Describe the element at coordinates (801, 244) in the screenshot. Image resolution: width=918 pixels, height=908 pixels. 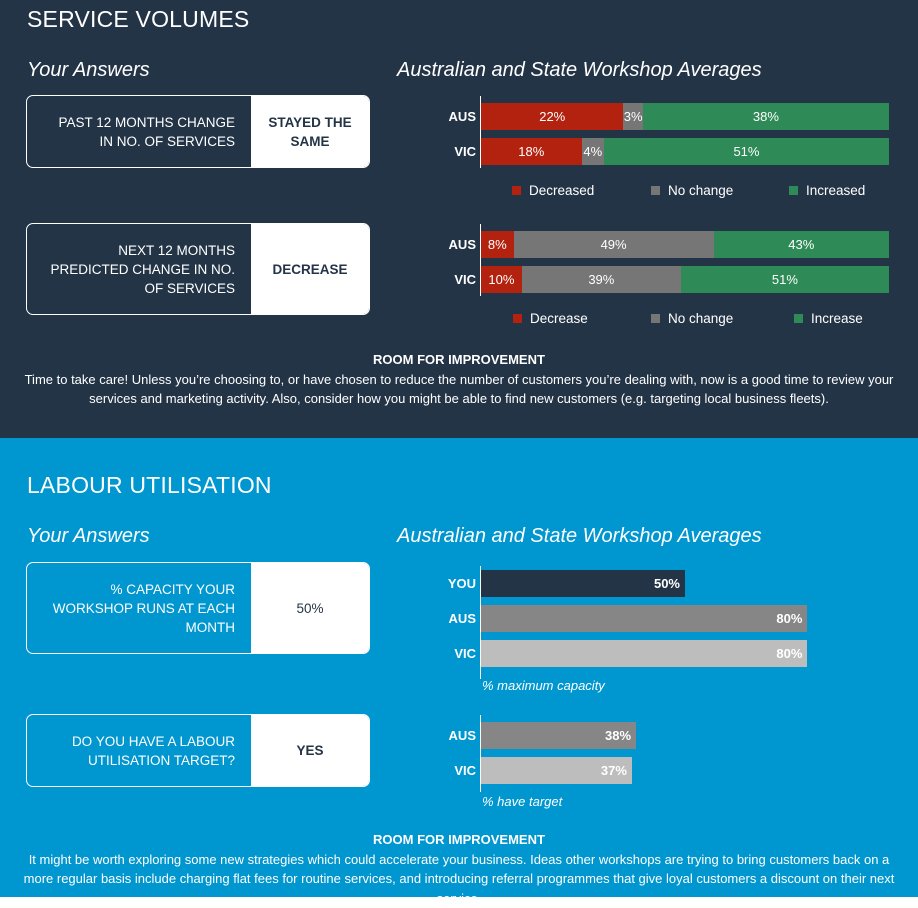
I see `segment-increase: 43%` at that location.